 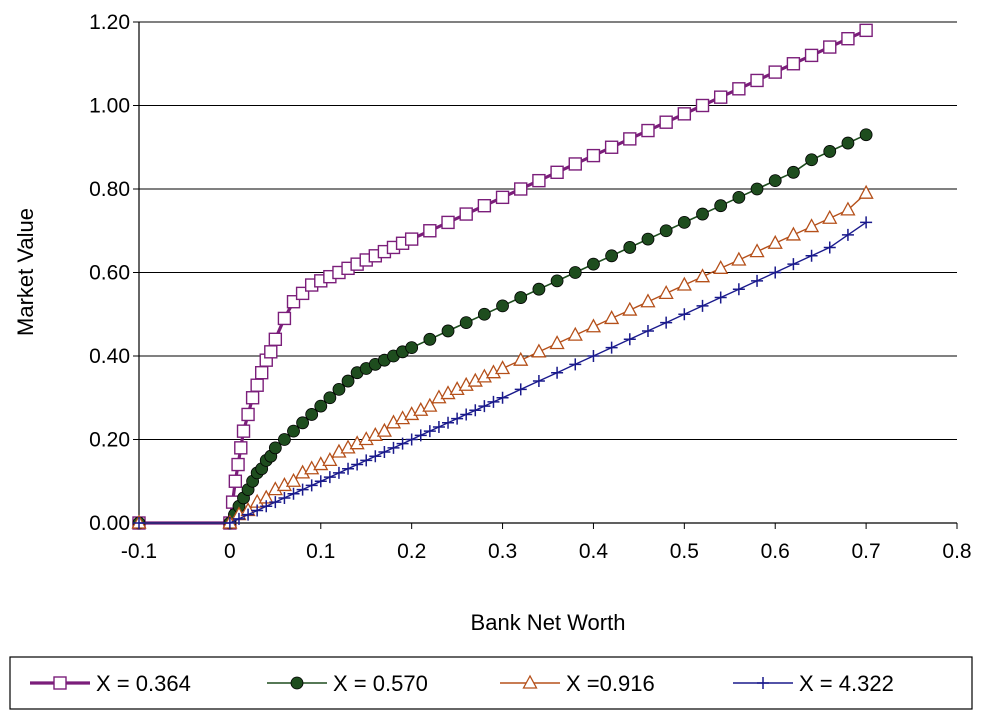 I want to click on y-tick-label: 1.20, so click(x=109, y=22).